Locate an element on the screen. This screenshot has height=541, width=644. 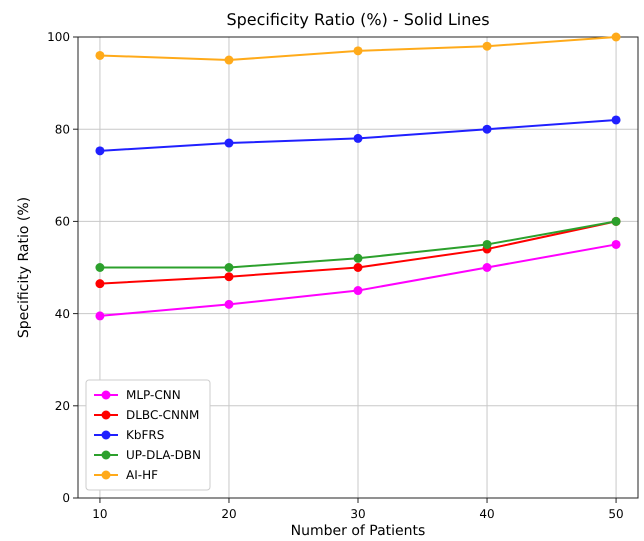
y-tick-label: 80 is located at coordinates (62, 129).